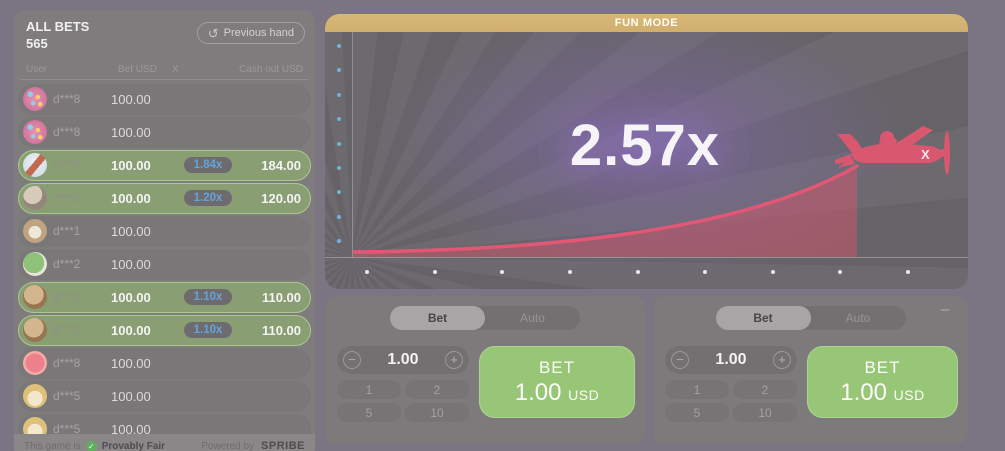 The height and width of the screenshot is (451, 1005). What do you see at coordinates (213, 33) in the screenshot?
I see `history-icon: ↺` at bounding box center [213, 33].